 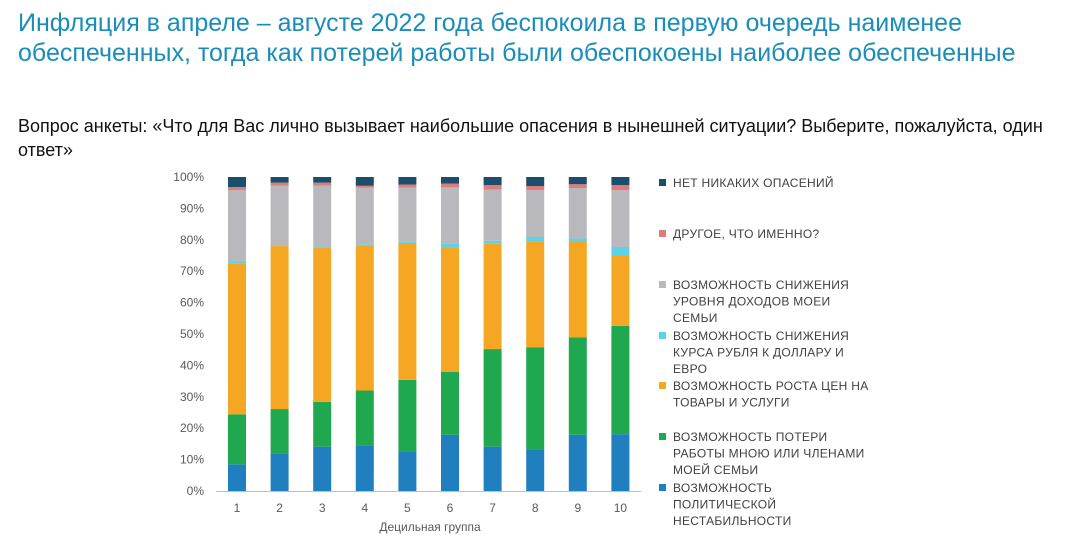 I want to click on y-tick-label: 0%, so click(x=196, y=491).